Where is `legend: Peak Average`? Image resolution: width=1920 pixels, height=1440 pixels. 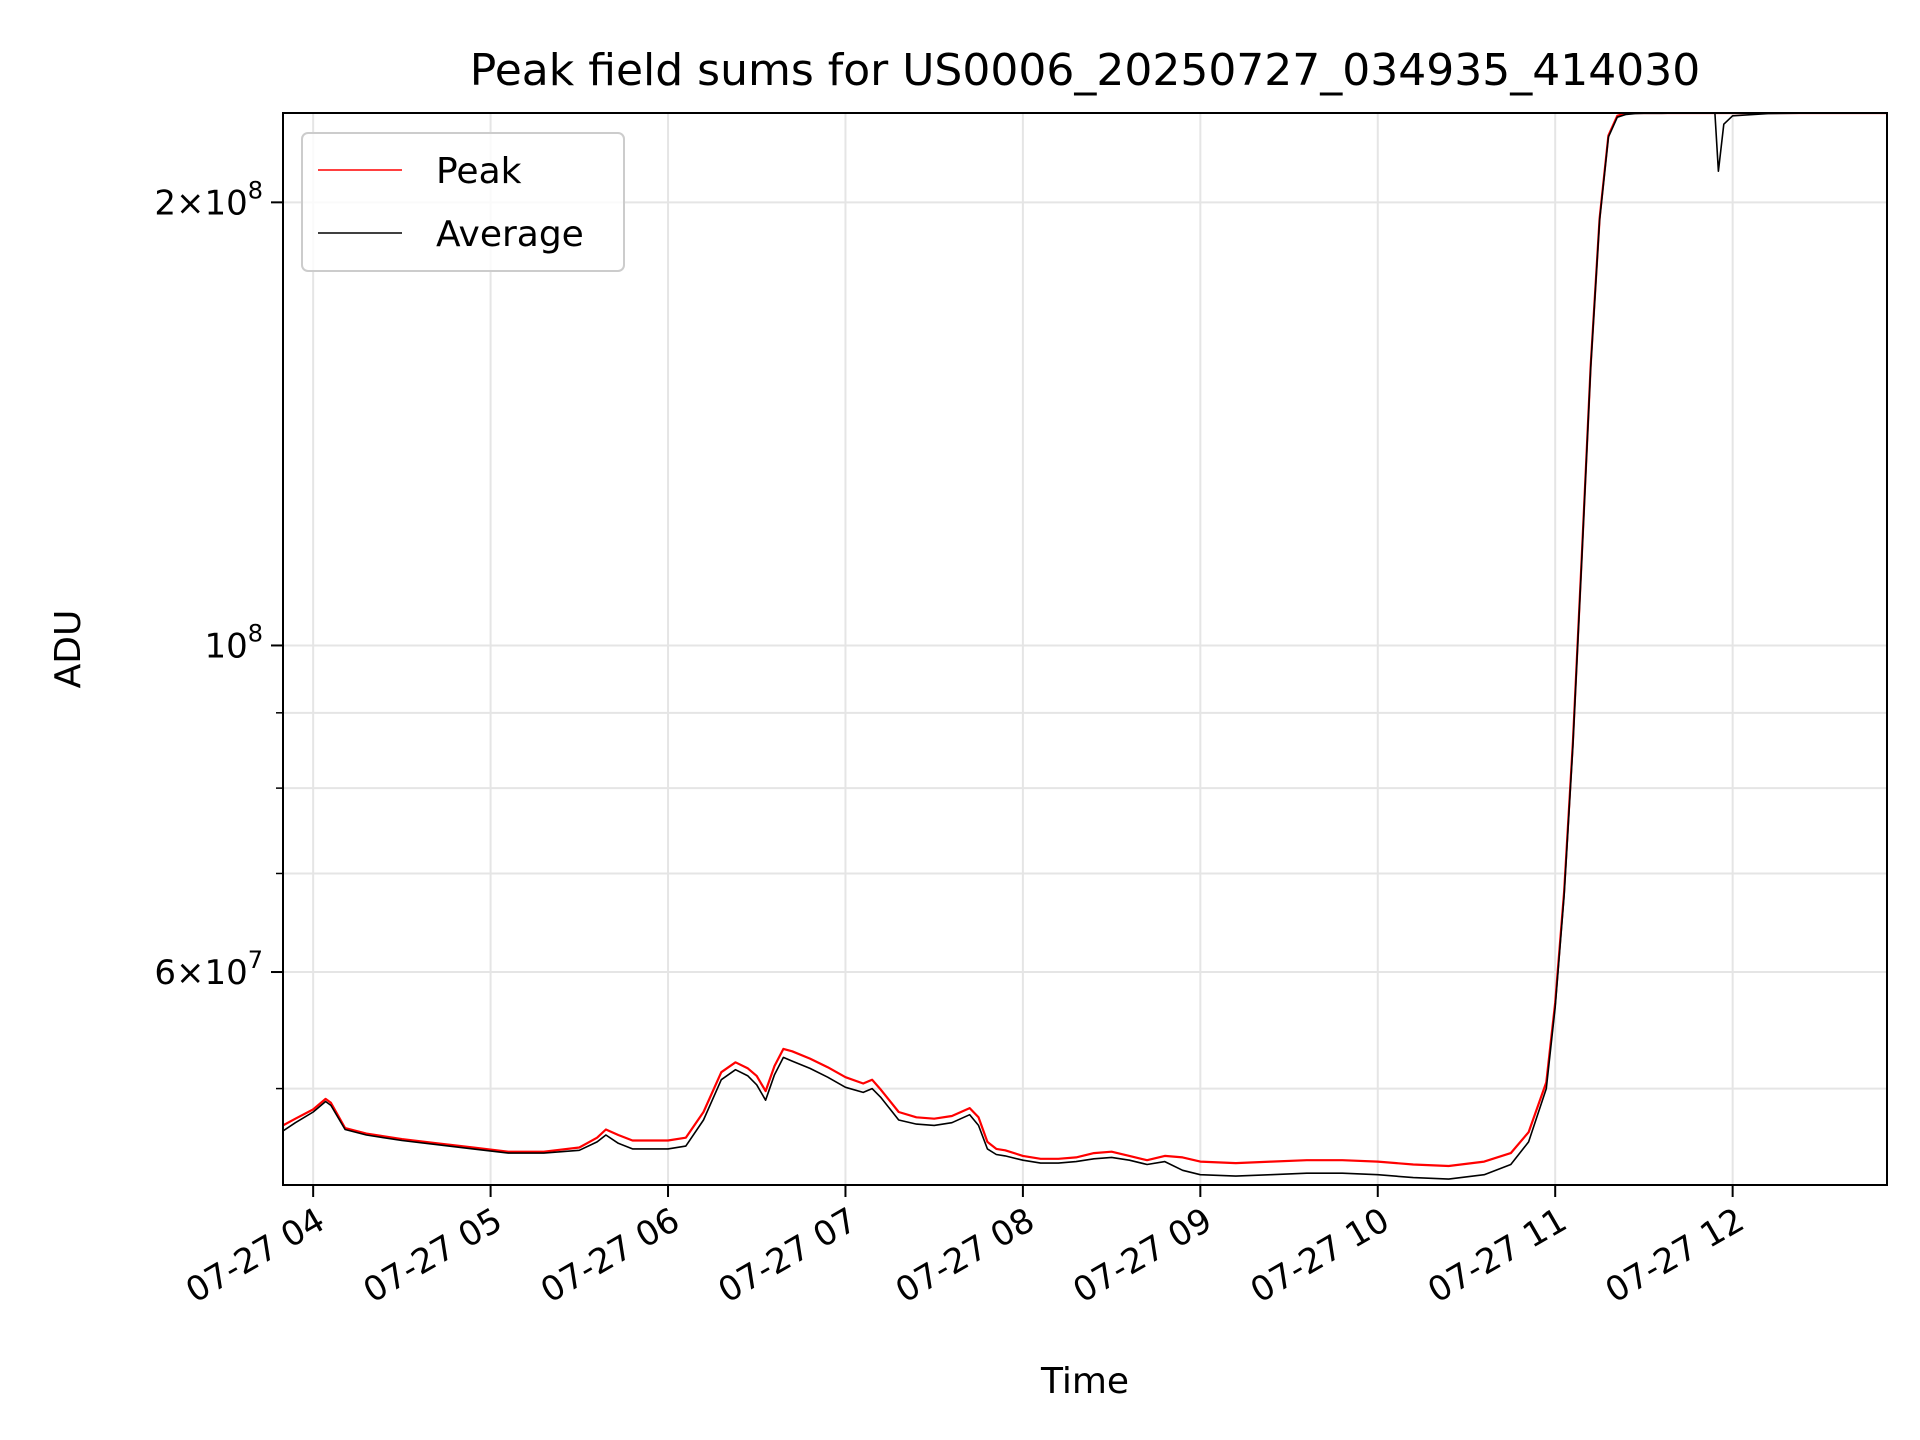 legend: Peak Average is located at coordinates (463, 202).